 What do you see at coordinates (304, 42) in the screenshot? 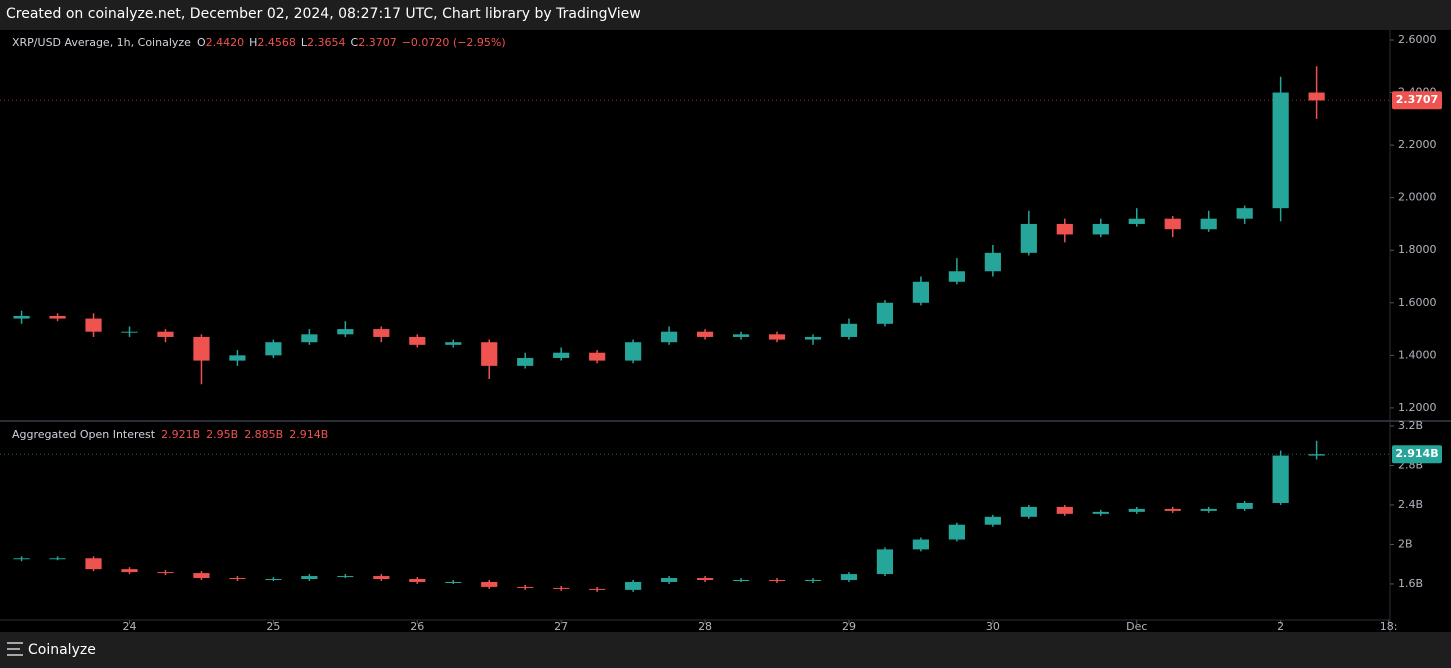
I see `legend-key: L` at bounding box center [304, 42].